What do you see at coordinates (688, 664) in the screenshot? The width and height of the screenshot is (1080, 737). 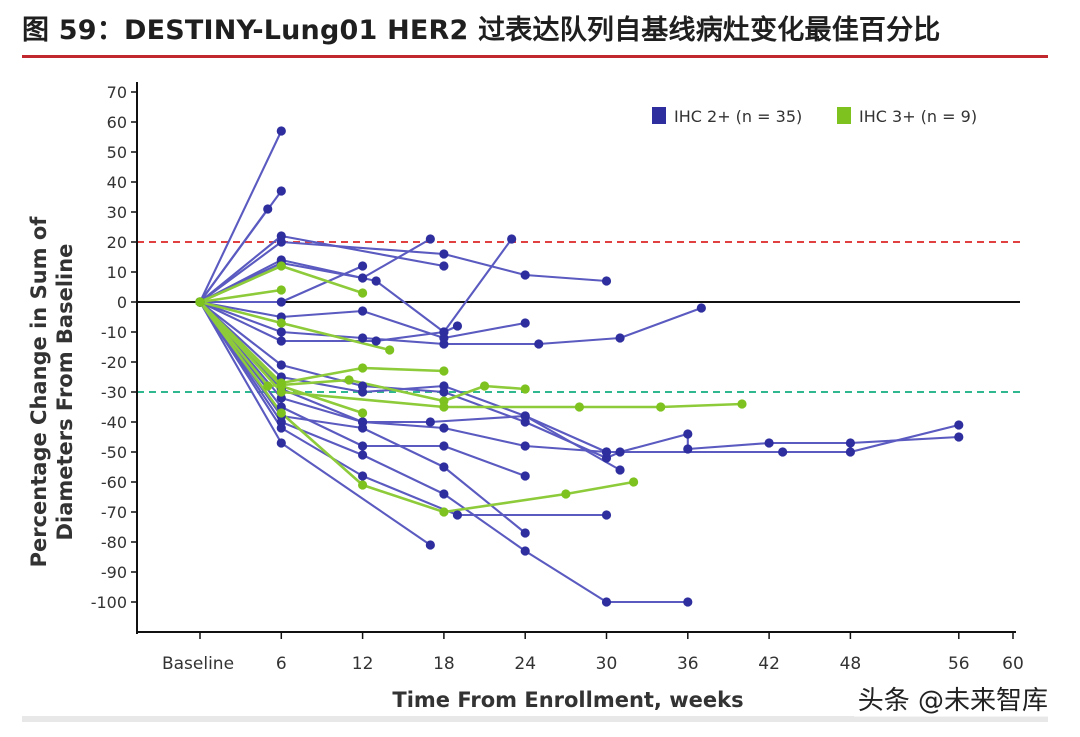 I see `x-tick-label: 36` at bounding box center [688, 664].